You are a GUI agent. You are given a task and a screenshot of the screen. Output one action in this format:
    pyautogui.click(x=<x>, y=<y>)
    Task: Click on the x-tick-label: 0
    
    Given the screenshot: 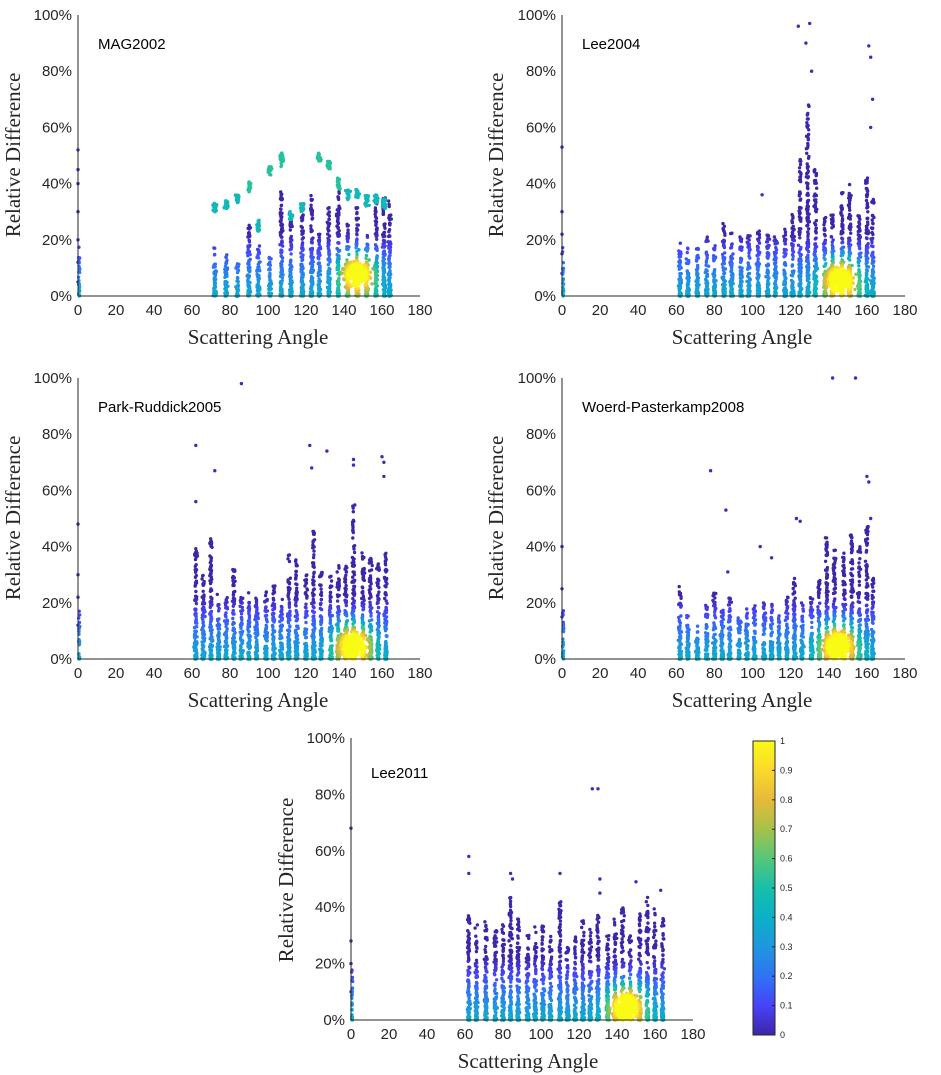 What is the action you would take?
    pyautogui.click(x=78, y=310)
    